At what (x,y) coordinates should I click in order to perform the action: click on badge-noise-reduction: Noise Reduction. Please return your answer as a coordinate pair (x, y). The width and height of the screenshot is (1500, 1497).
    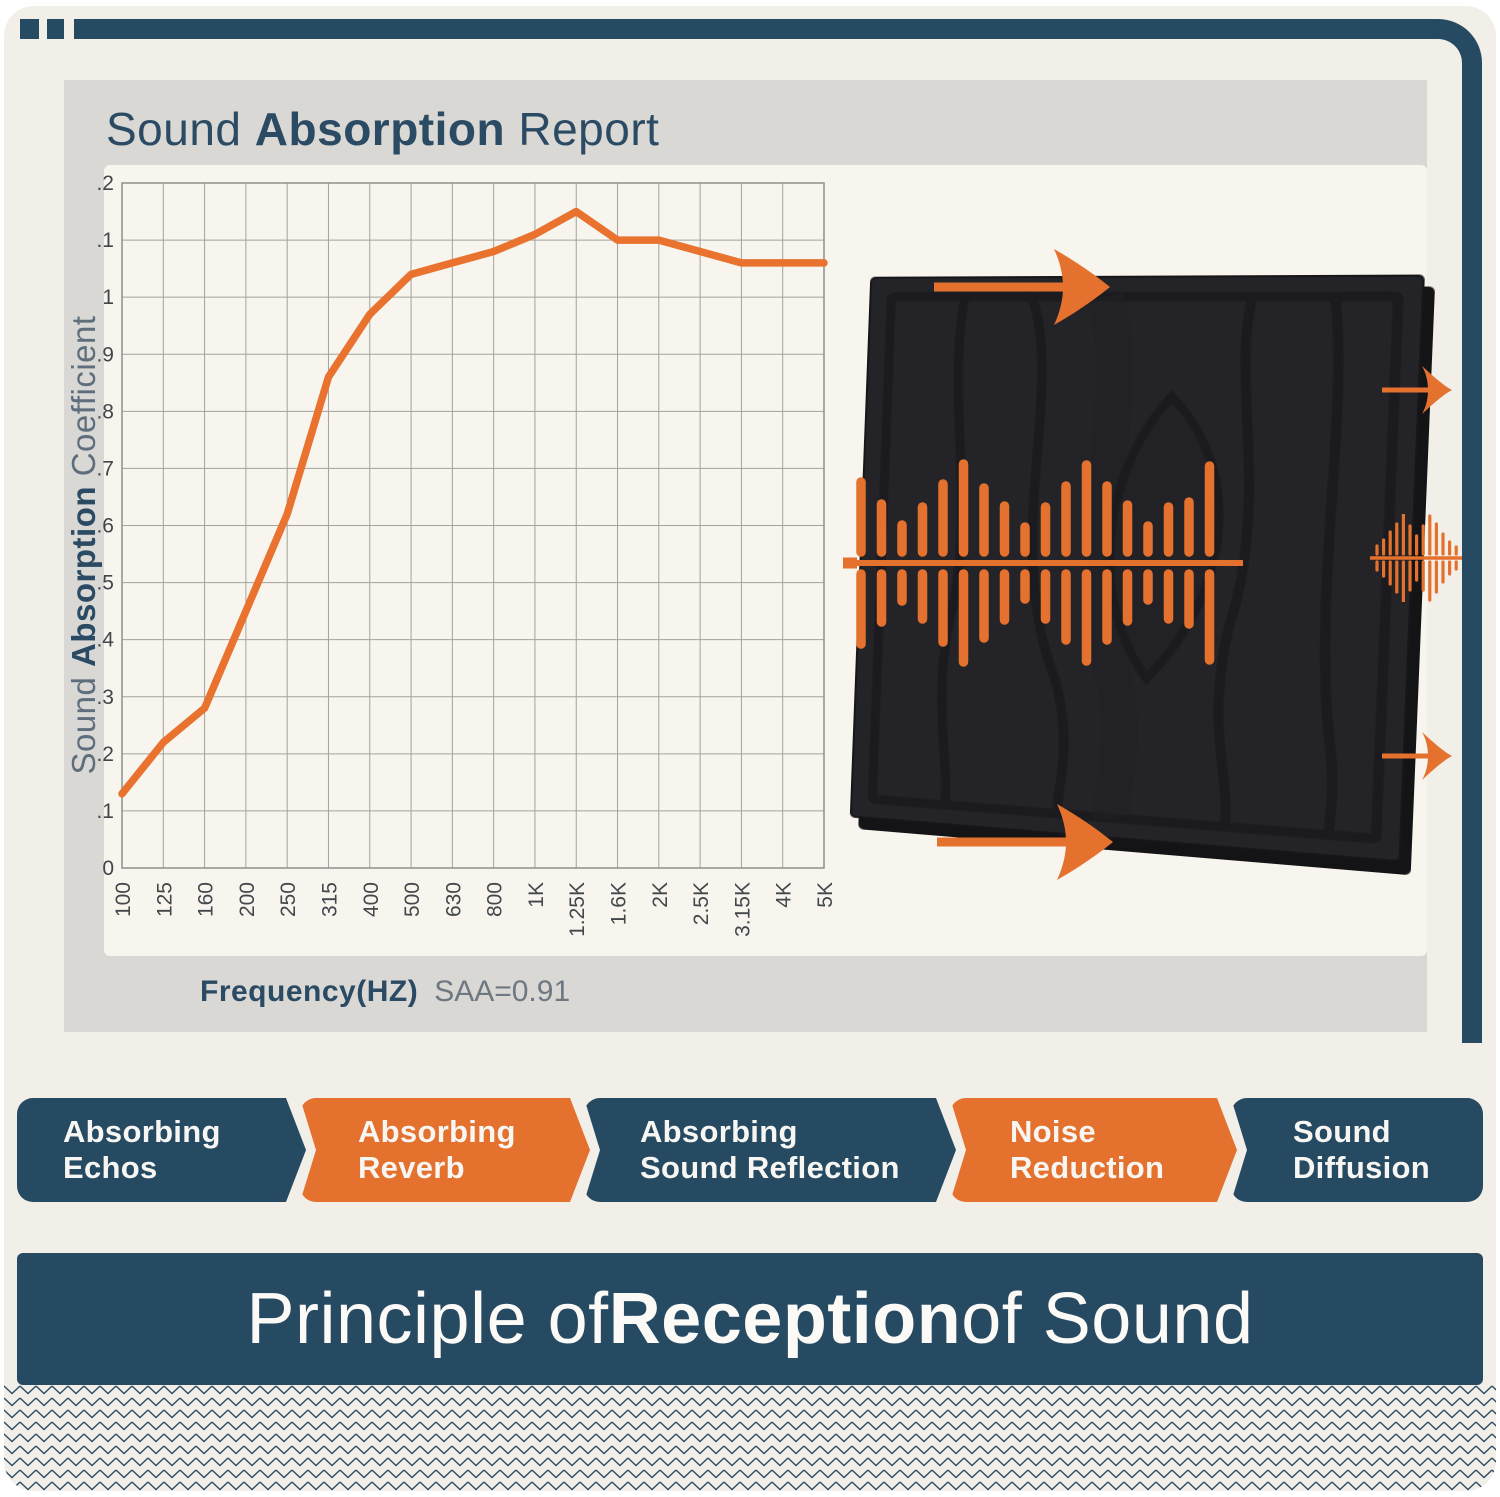
    Looking at the image, I should click on (1093, 1150).